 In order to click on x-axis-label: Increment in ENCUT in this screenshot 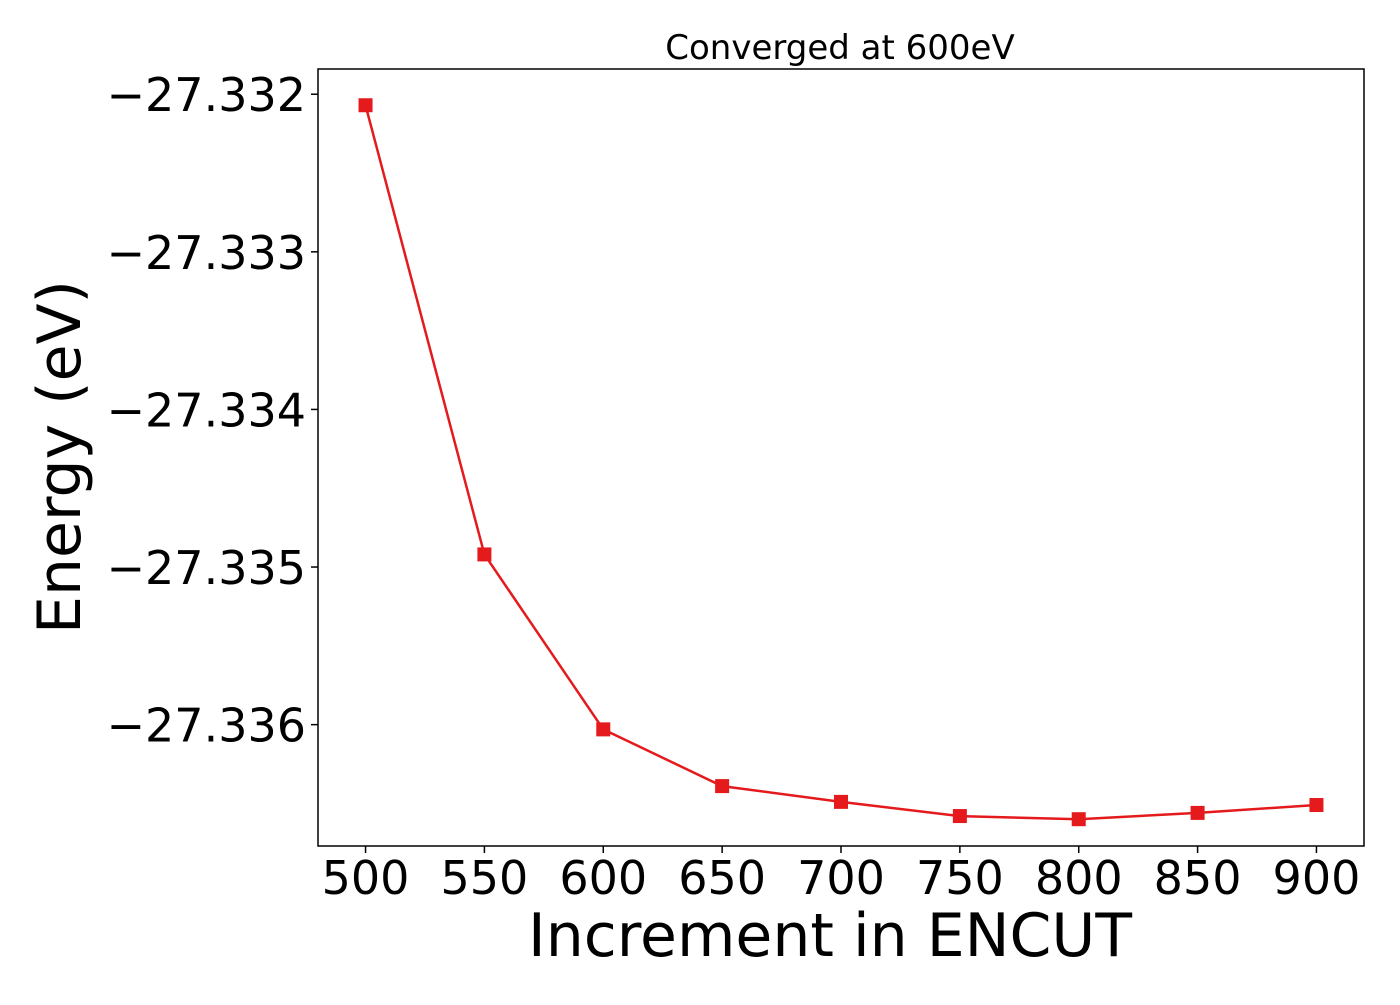, I will do `click(830, 936)`.